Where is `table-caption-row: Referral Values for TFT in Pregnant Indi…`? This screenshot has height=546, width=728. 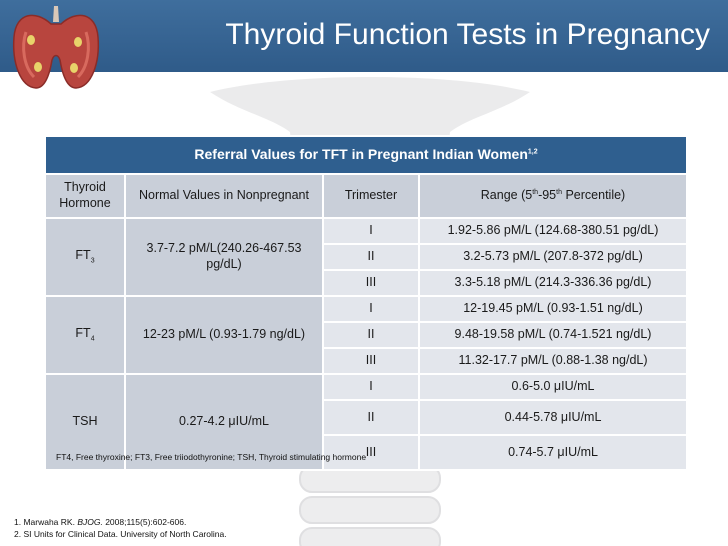 table-caption-row: Referral Values for TFT in Pregnant Indi… is located at coordinates (366, 155).